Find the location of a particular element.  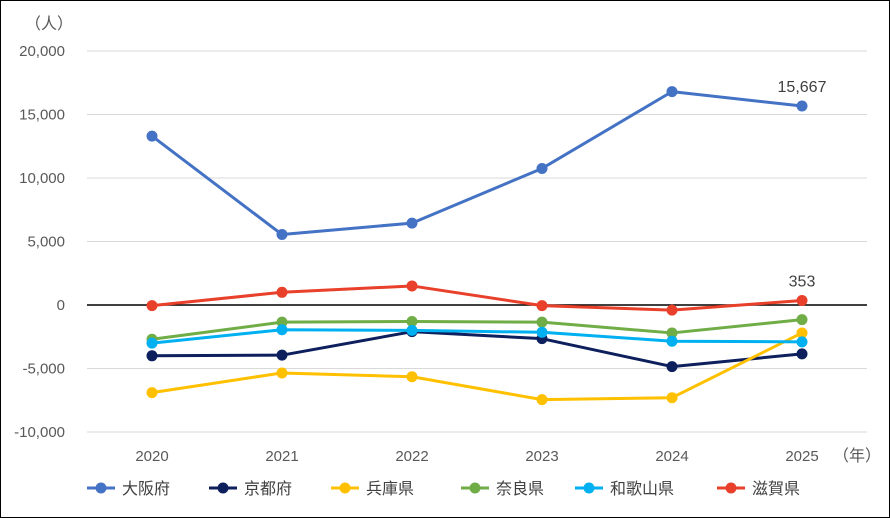

legend-label: 滋賀県 is located at coordinates (776, 488).